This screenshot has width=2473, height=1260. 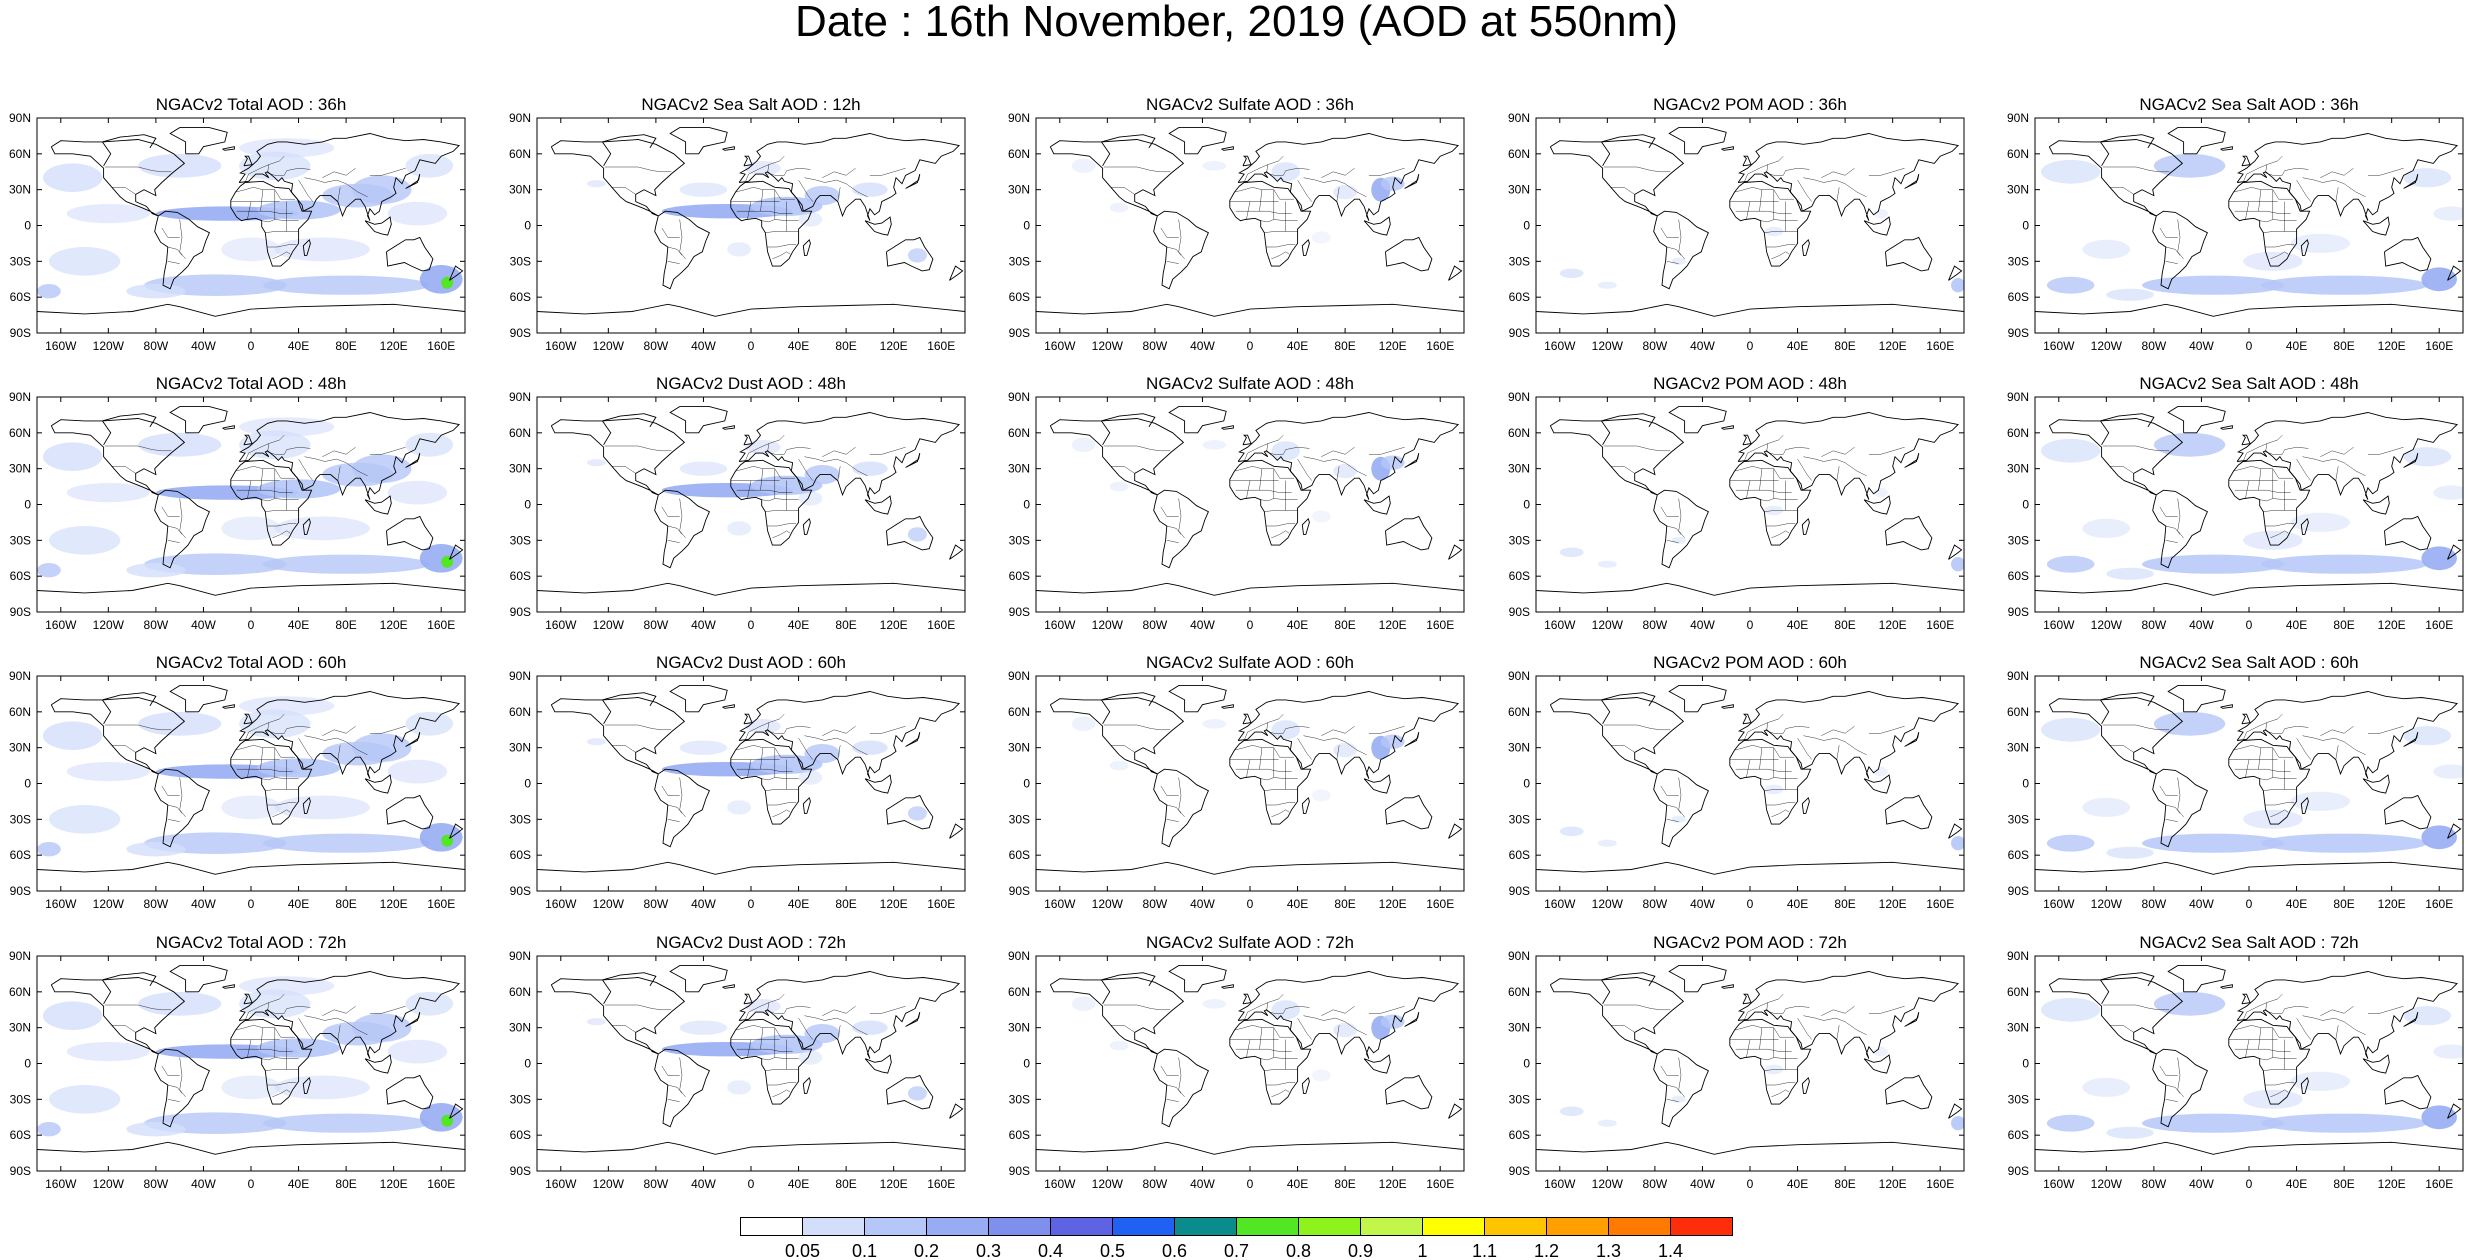 What do you see at coordinates (1484, 1250) in the screenshot?
I see `colorbar-label: 1.1` at bounding box center [1484, 1250].